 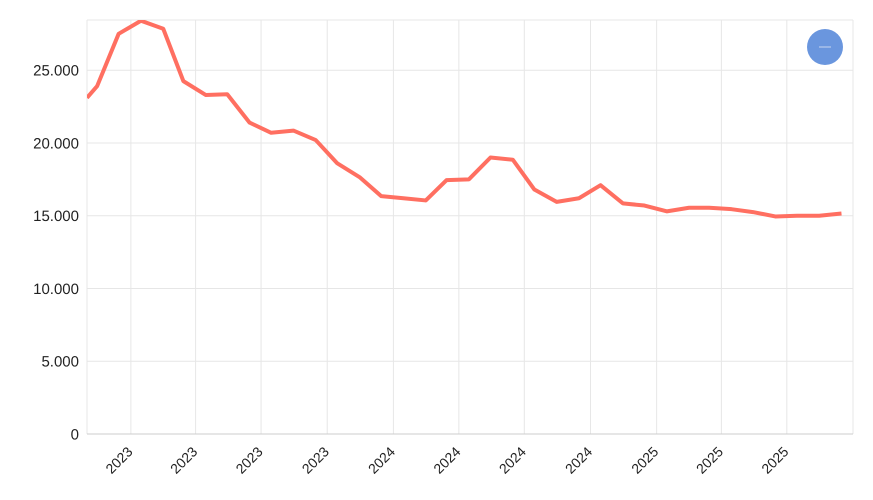 I want to click on y-tick-label: 15.000, so click(x=56, y=217).